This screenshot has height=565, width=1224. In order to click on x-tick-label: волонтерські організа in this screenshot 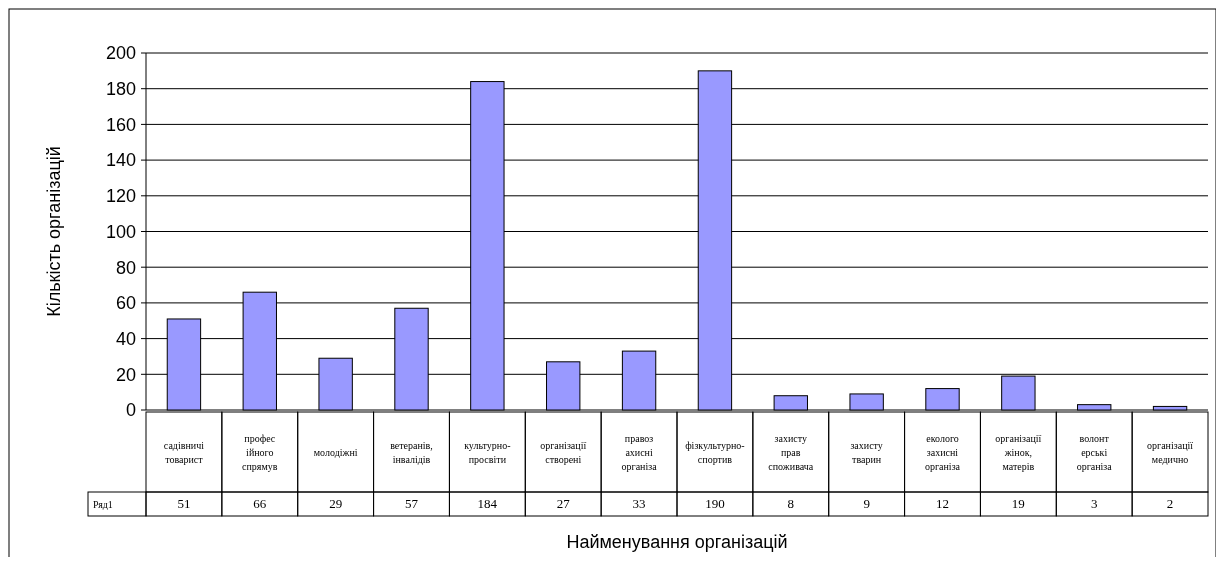, I will do `click(1094, 452)`.